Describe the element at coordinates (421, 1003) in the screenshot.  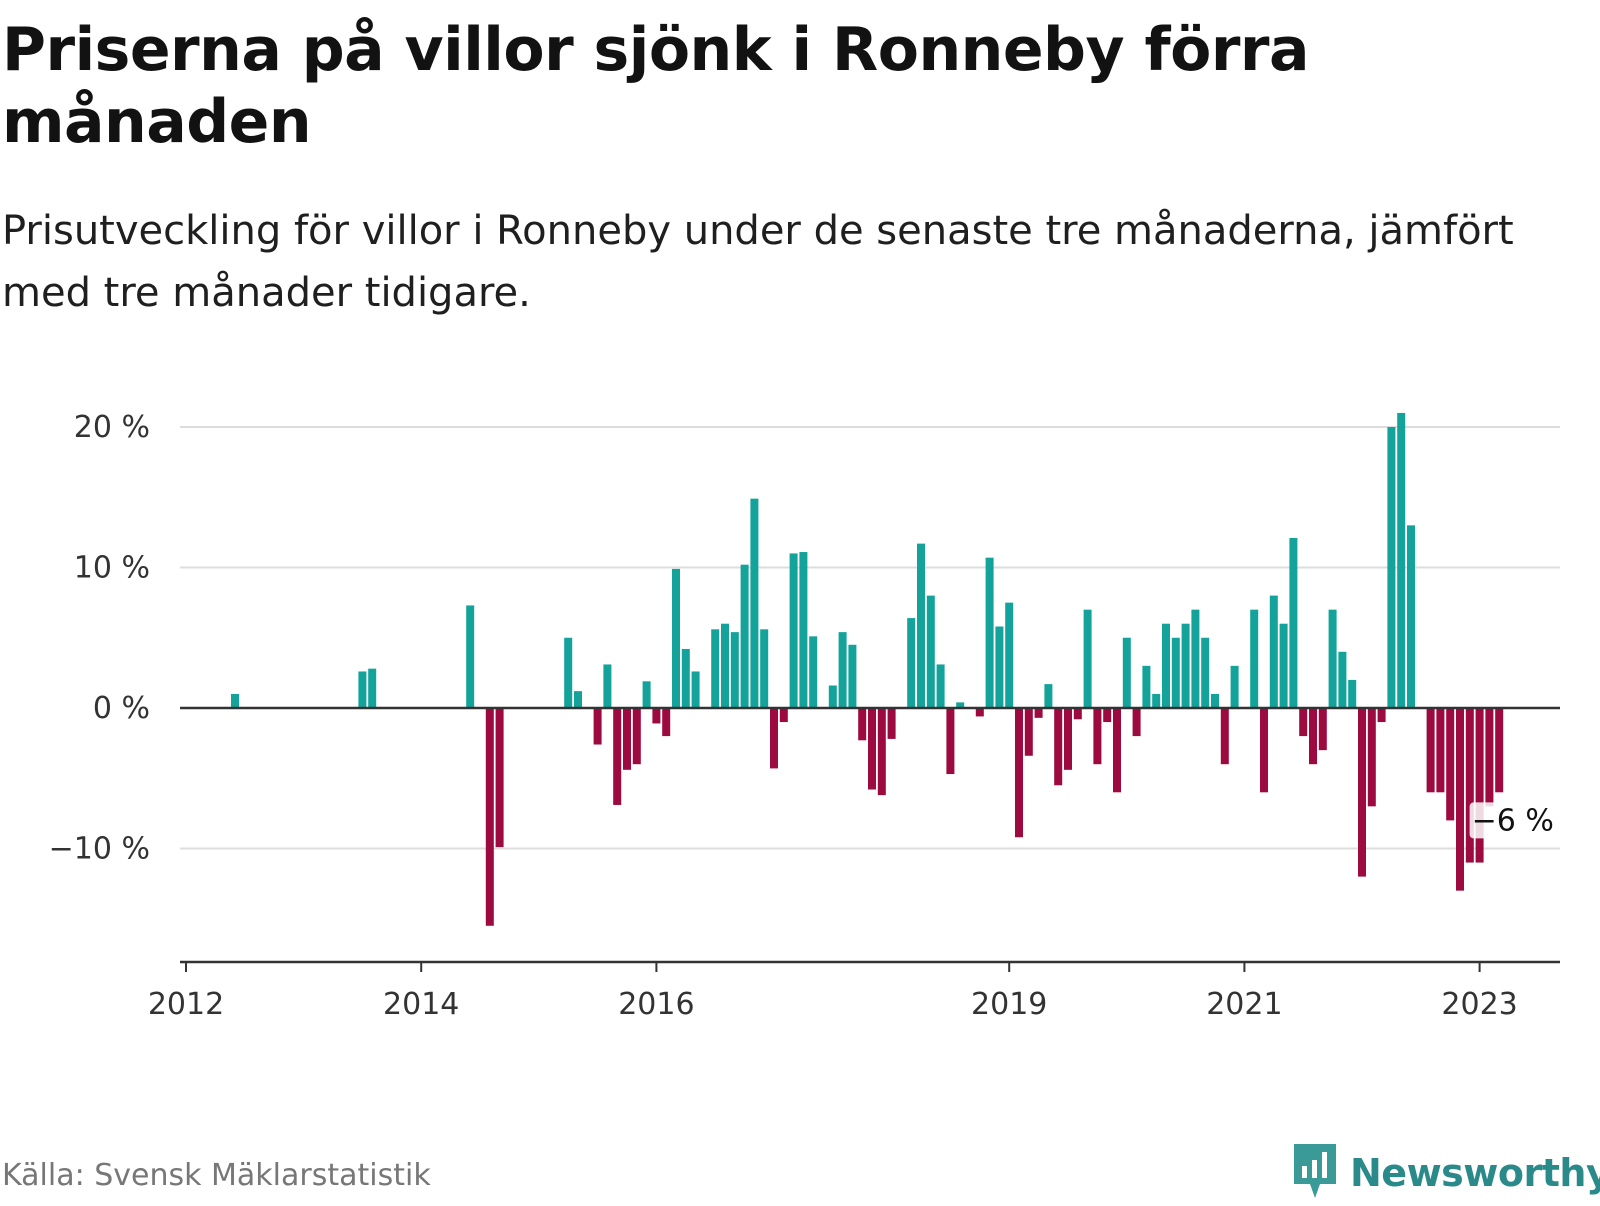
I see `x-tick-label: 2014` at that location.